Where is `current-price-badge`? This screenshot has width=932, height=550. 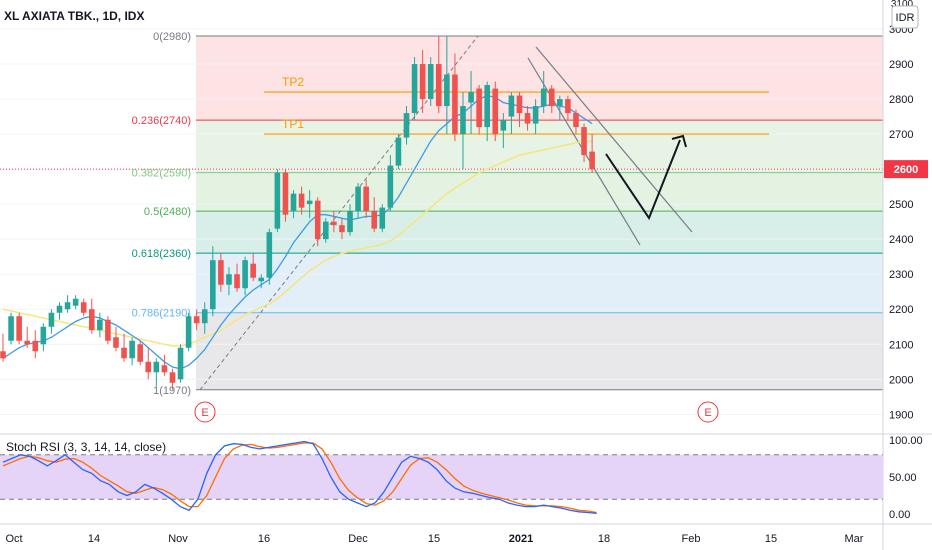 current-price-badge is located at coordinates (906, 169).